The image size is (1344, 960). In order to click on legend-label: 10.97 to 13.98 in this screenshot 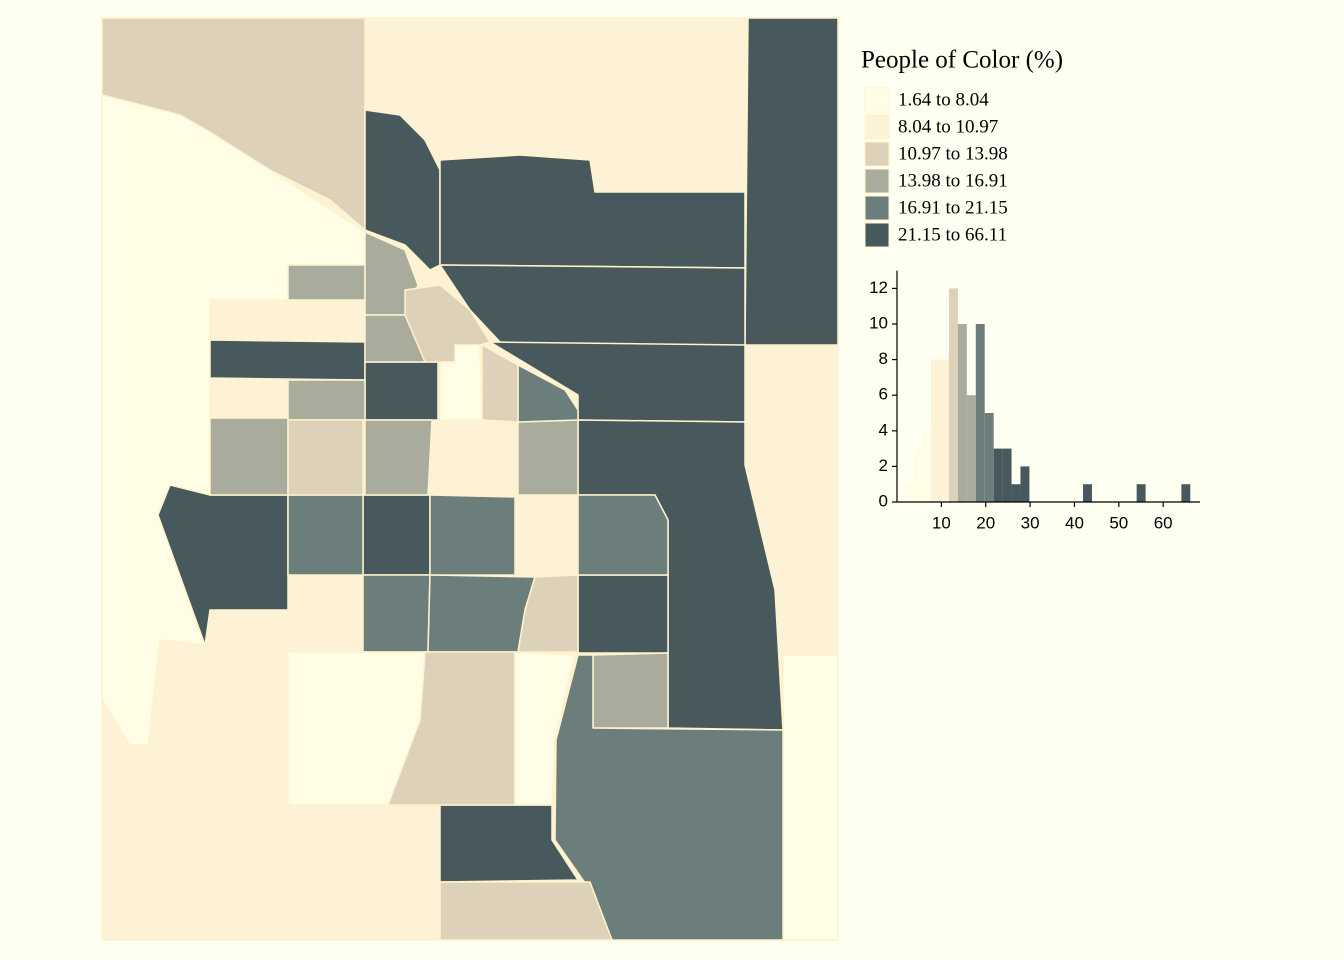, I will do `click(953, 153)`.